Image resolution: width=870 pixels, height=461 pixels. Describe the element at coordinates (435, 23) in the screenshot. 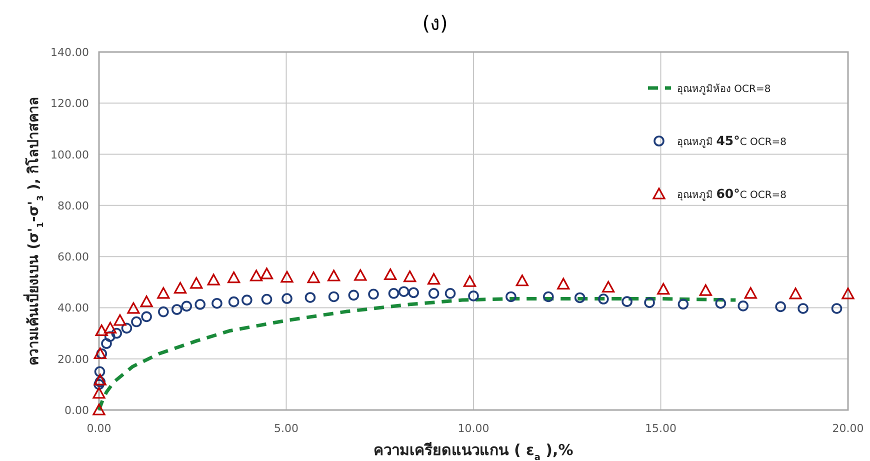

I see `chart-title: (ง)` at that location.